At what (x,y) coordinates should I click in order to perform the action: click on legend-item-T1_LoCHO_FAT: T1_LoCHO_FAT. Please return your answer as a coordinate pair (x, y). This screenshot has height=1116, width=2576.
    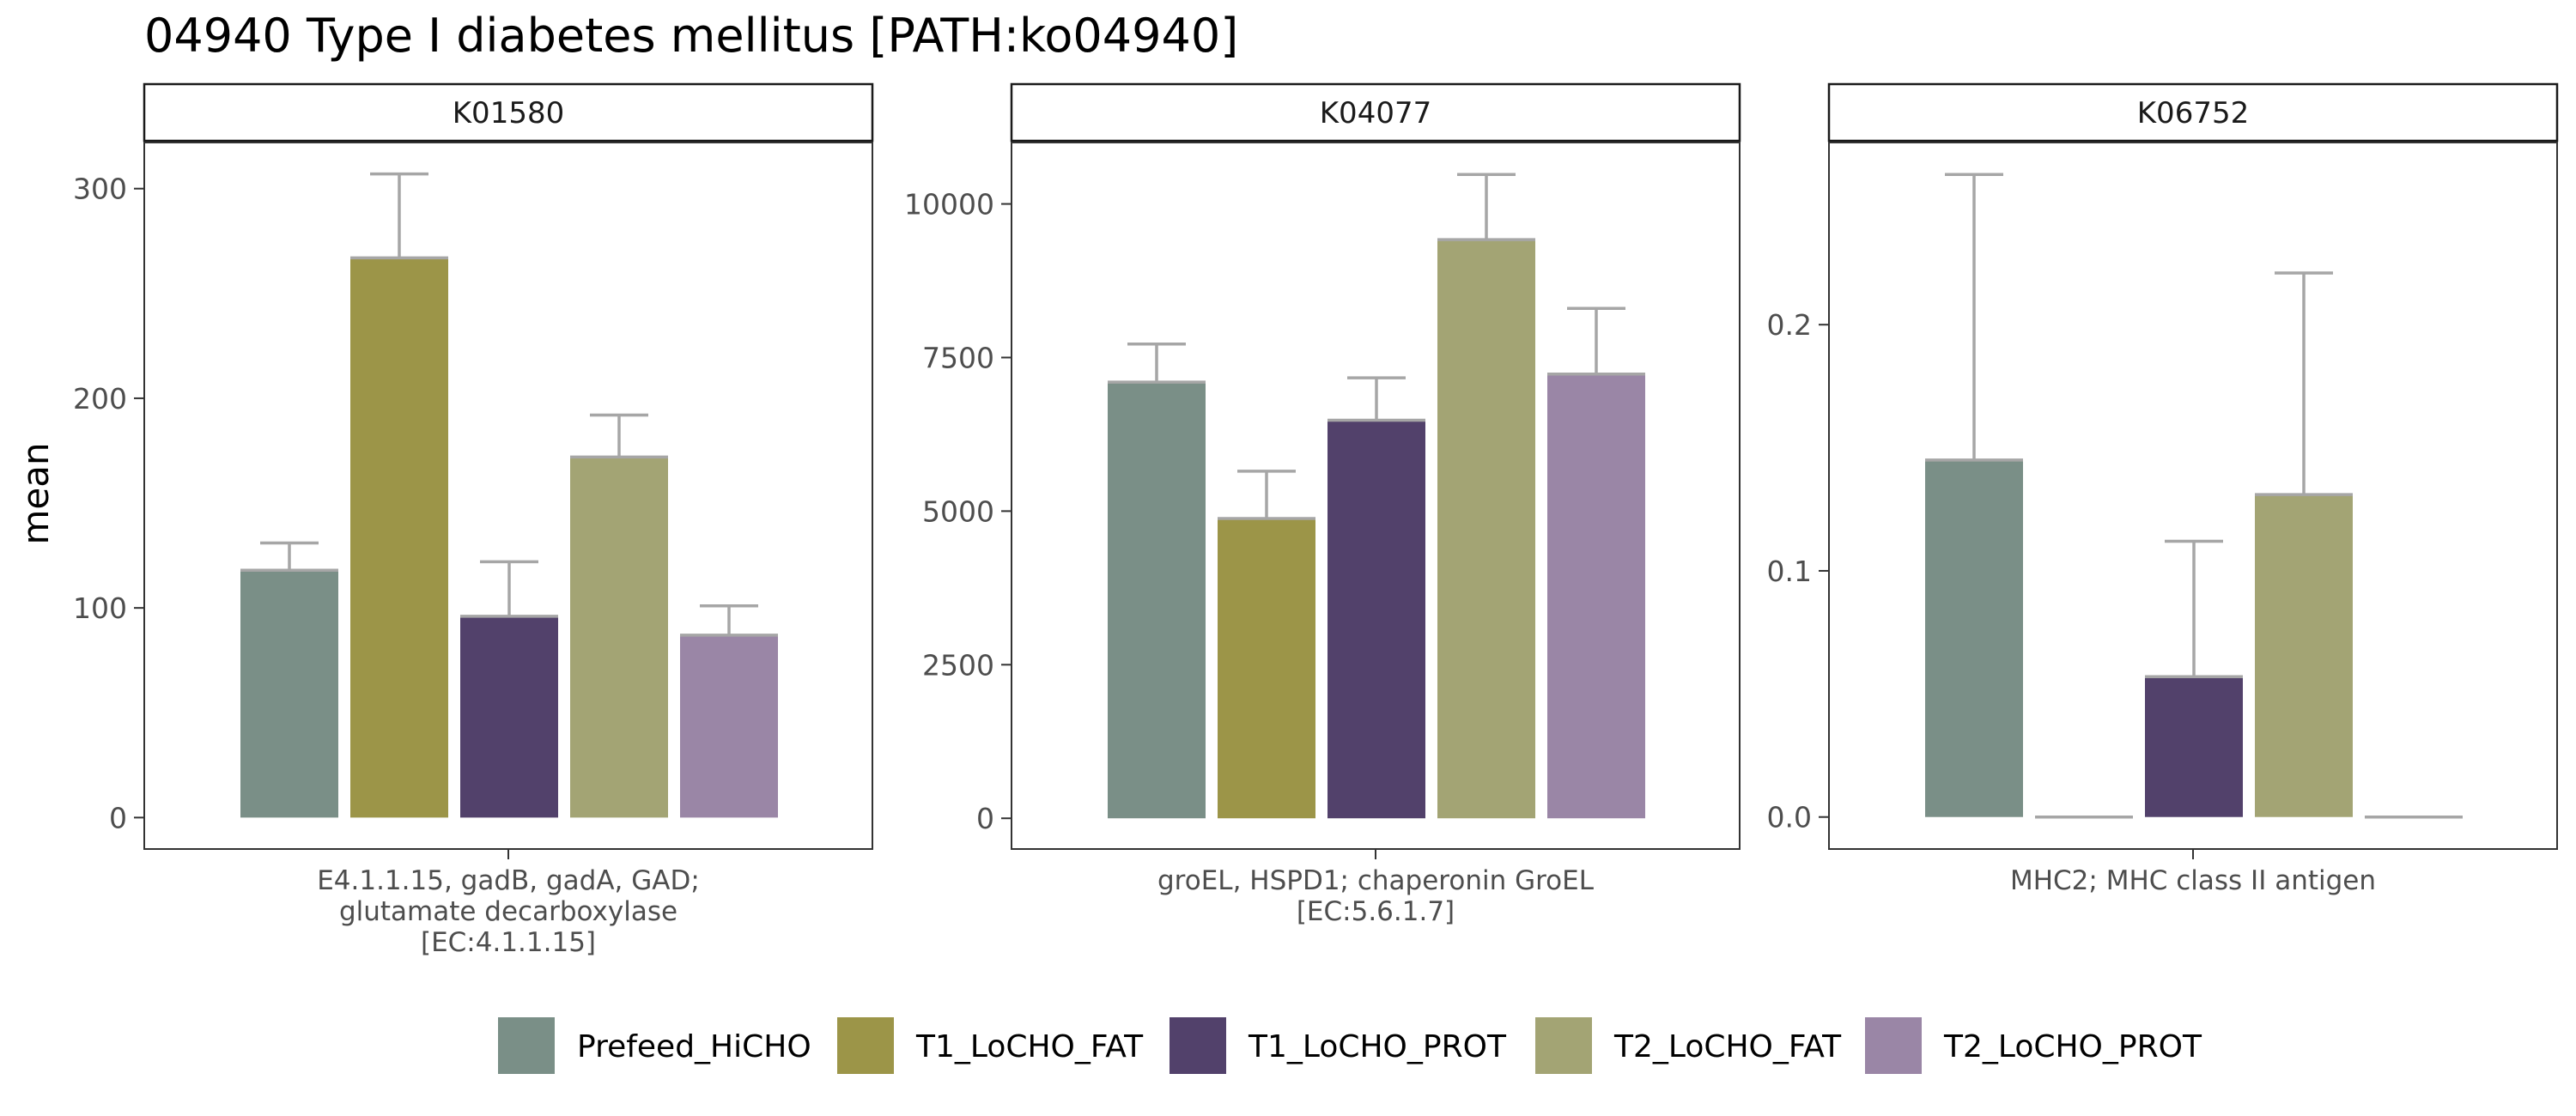
    Looking at the image, I should click on (991, 1046).